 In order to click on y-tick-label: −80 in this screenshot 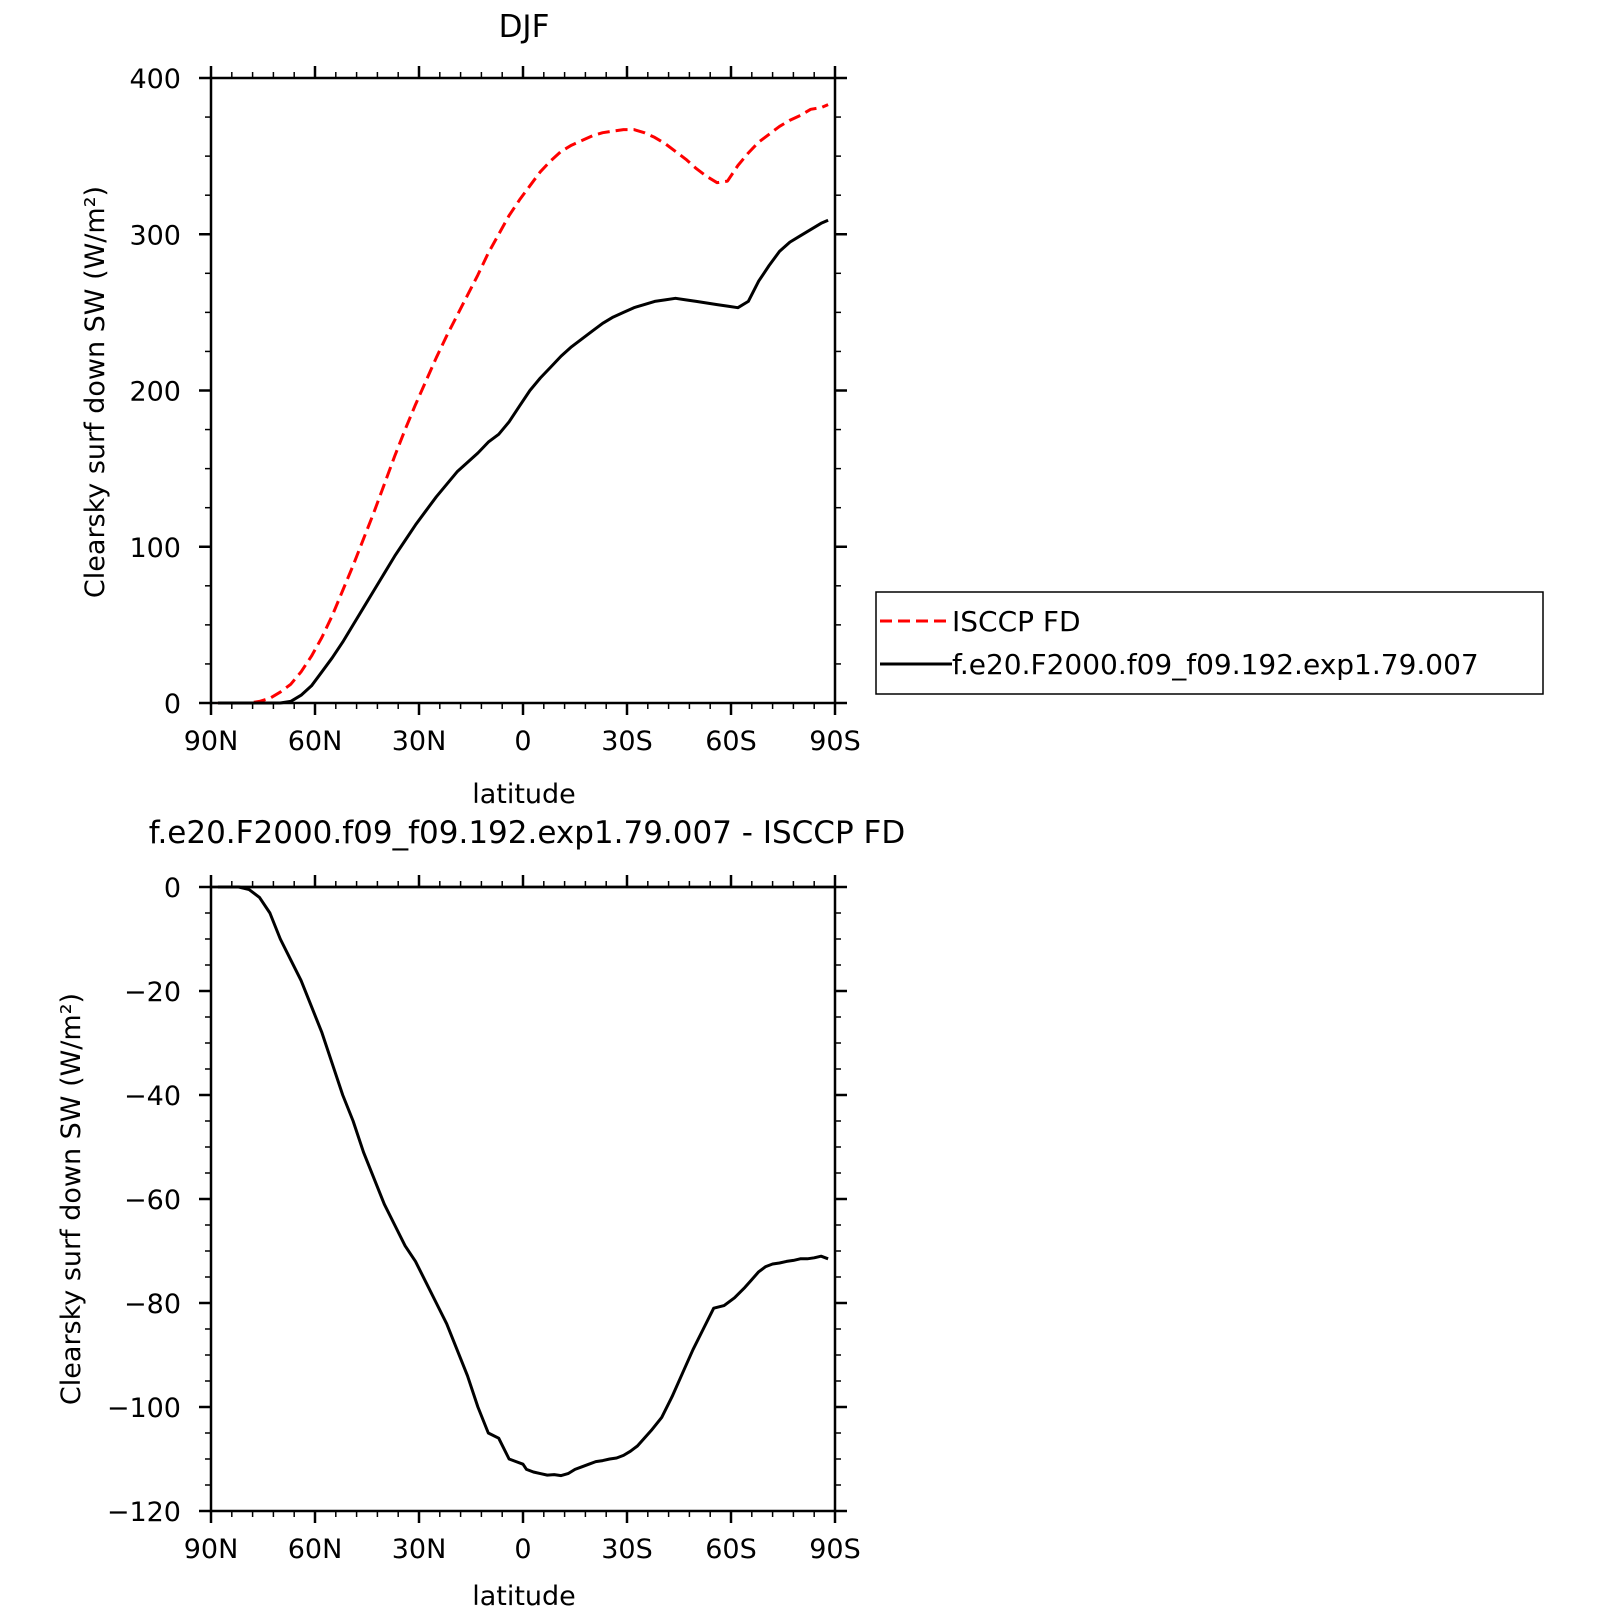, I will do `click(152, 1304)`.